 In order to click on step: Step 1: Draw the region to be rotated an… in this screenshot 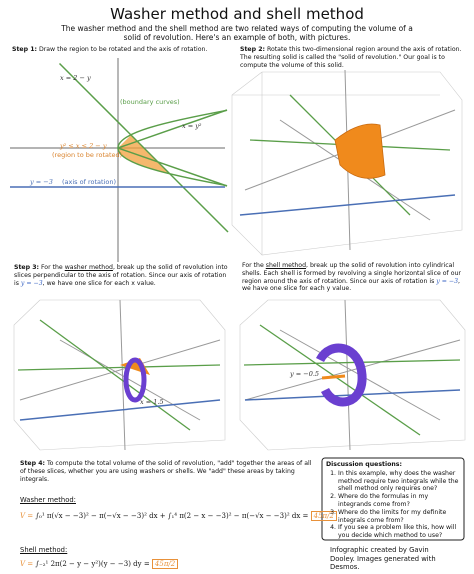, I will do `click(119, 50)`.